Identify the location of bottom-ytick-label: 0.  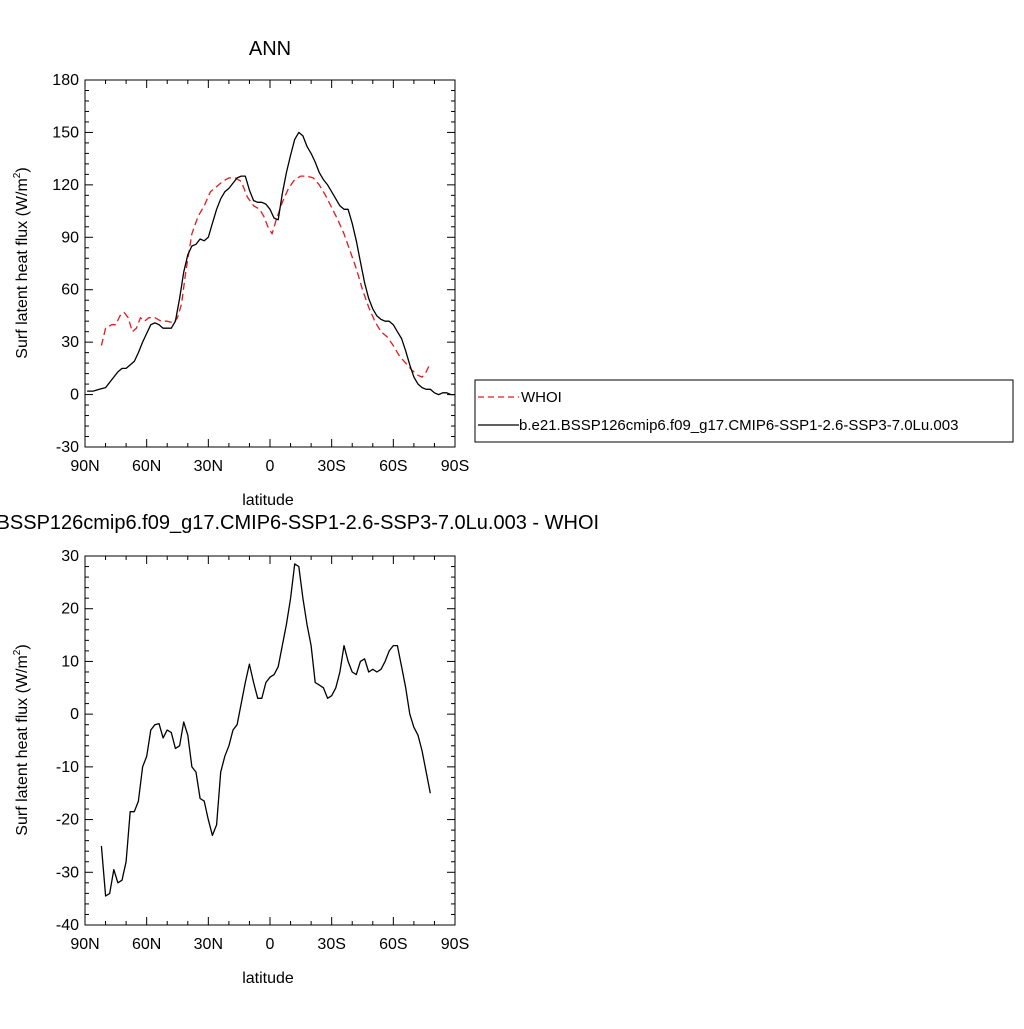
(74, 714).